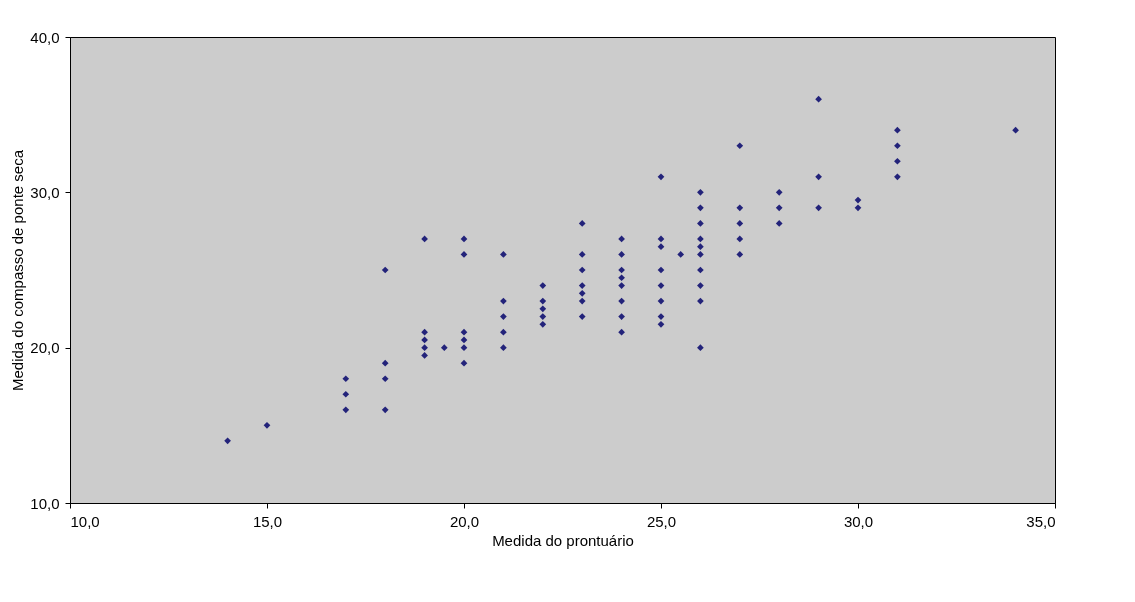  I want to click on x-tick-label: 30,0, so click(858, 521).